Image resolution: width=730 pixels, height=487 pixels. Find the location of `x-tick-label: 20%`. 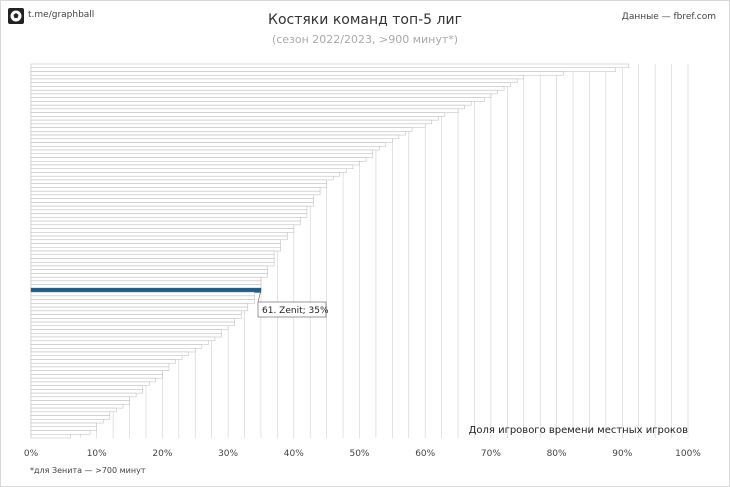

x-tick-label: 20% is located at coordinates (162, 454).